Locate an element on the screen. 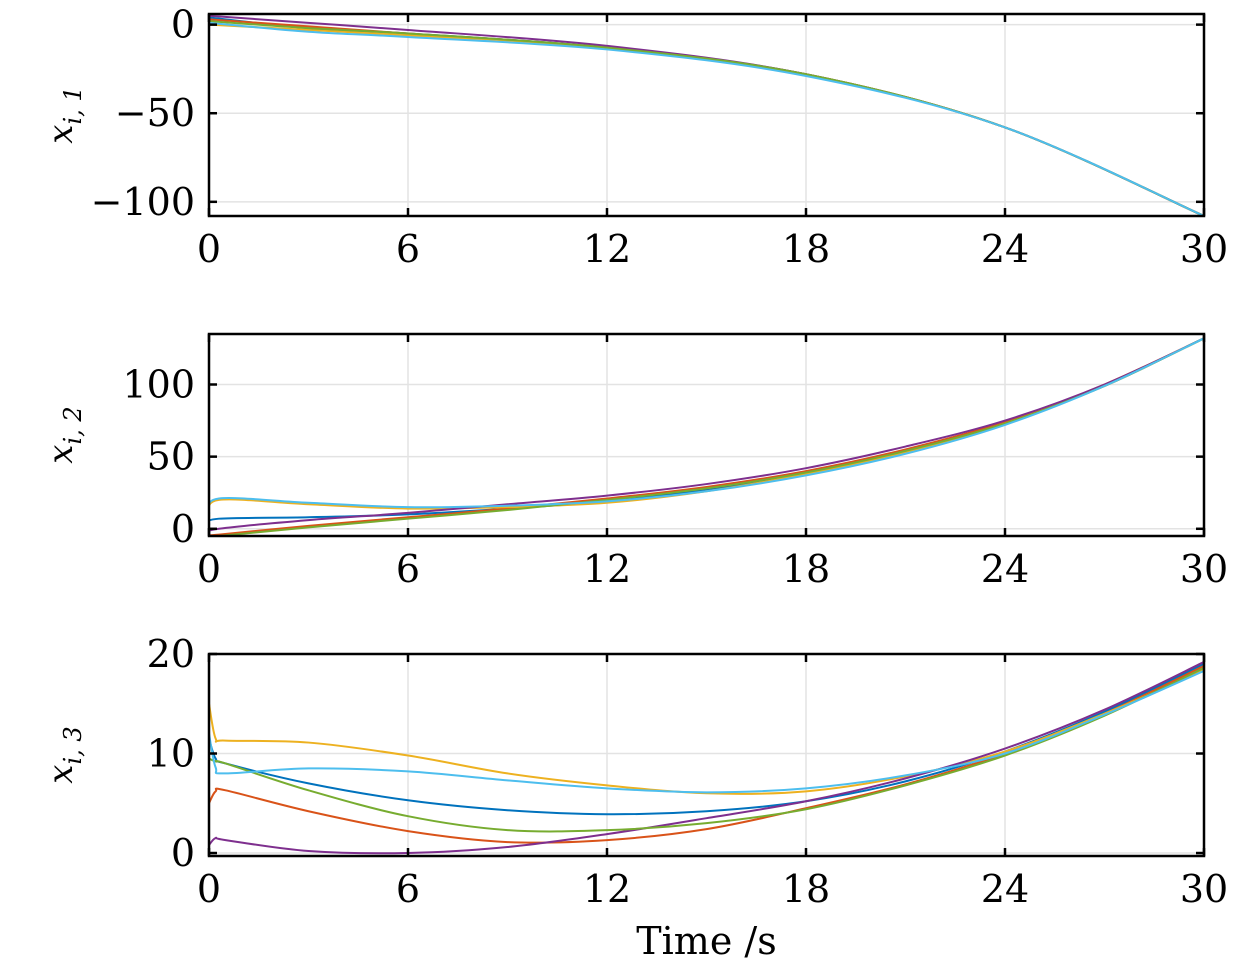 Image resolution: width=1260 pixels, height=966 pixels. y-axis-label: xi, 2 is located at coordinates (64, 434).